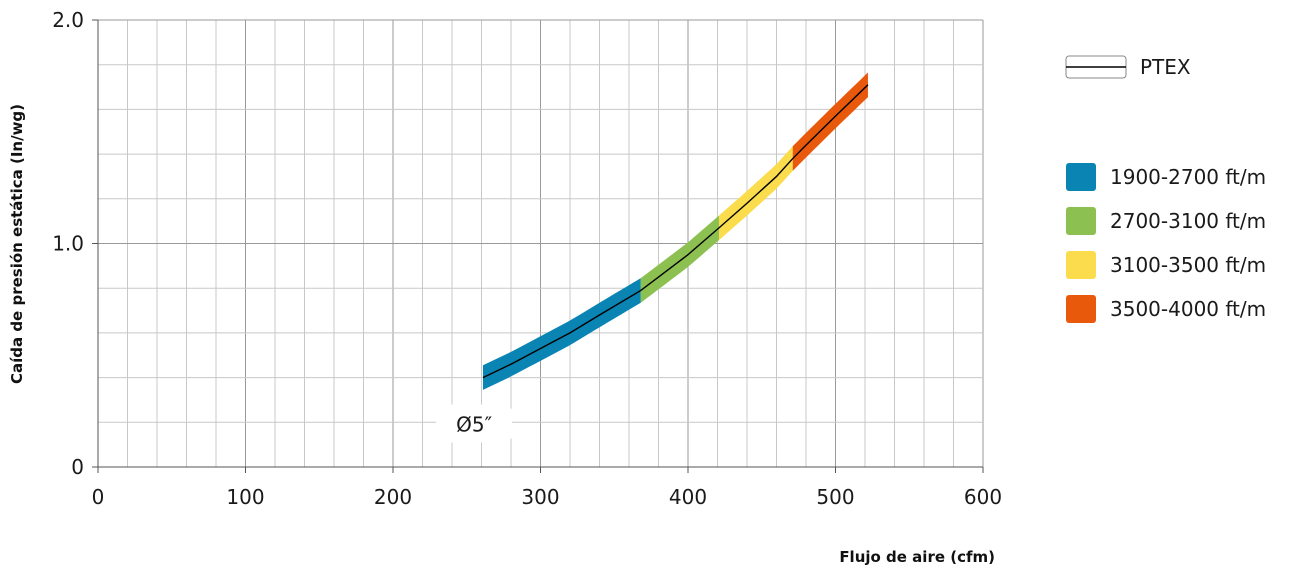 The image size is (1296, 571). I want to click on legend-band-label: 1900-2700 ft/m, so click(1188, 177).